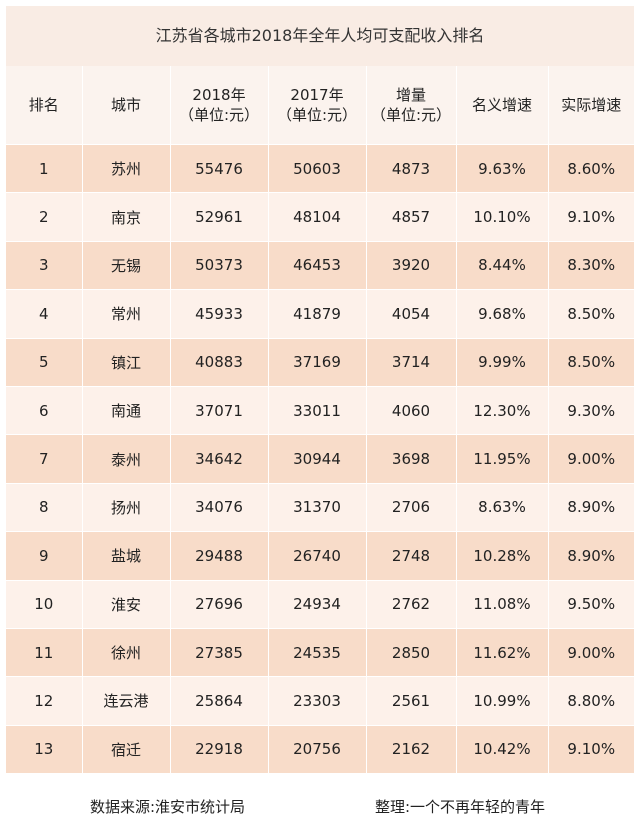  I want to click on cell-2017: 37169, so click(317, 362).